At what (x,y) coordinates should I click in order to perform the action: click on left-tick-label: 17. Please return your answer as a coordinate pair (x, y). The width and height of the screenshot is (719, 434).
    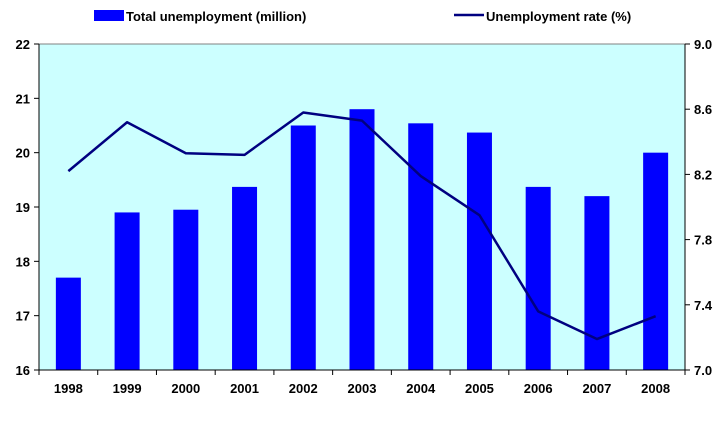
    Looking at the image, I should click on (23, 316).